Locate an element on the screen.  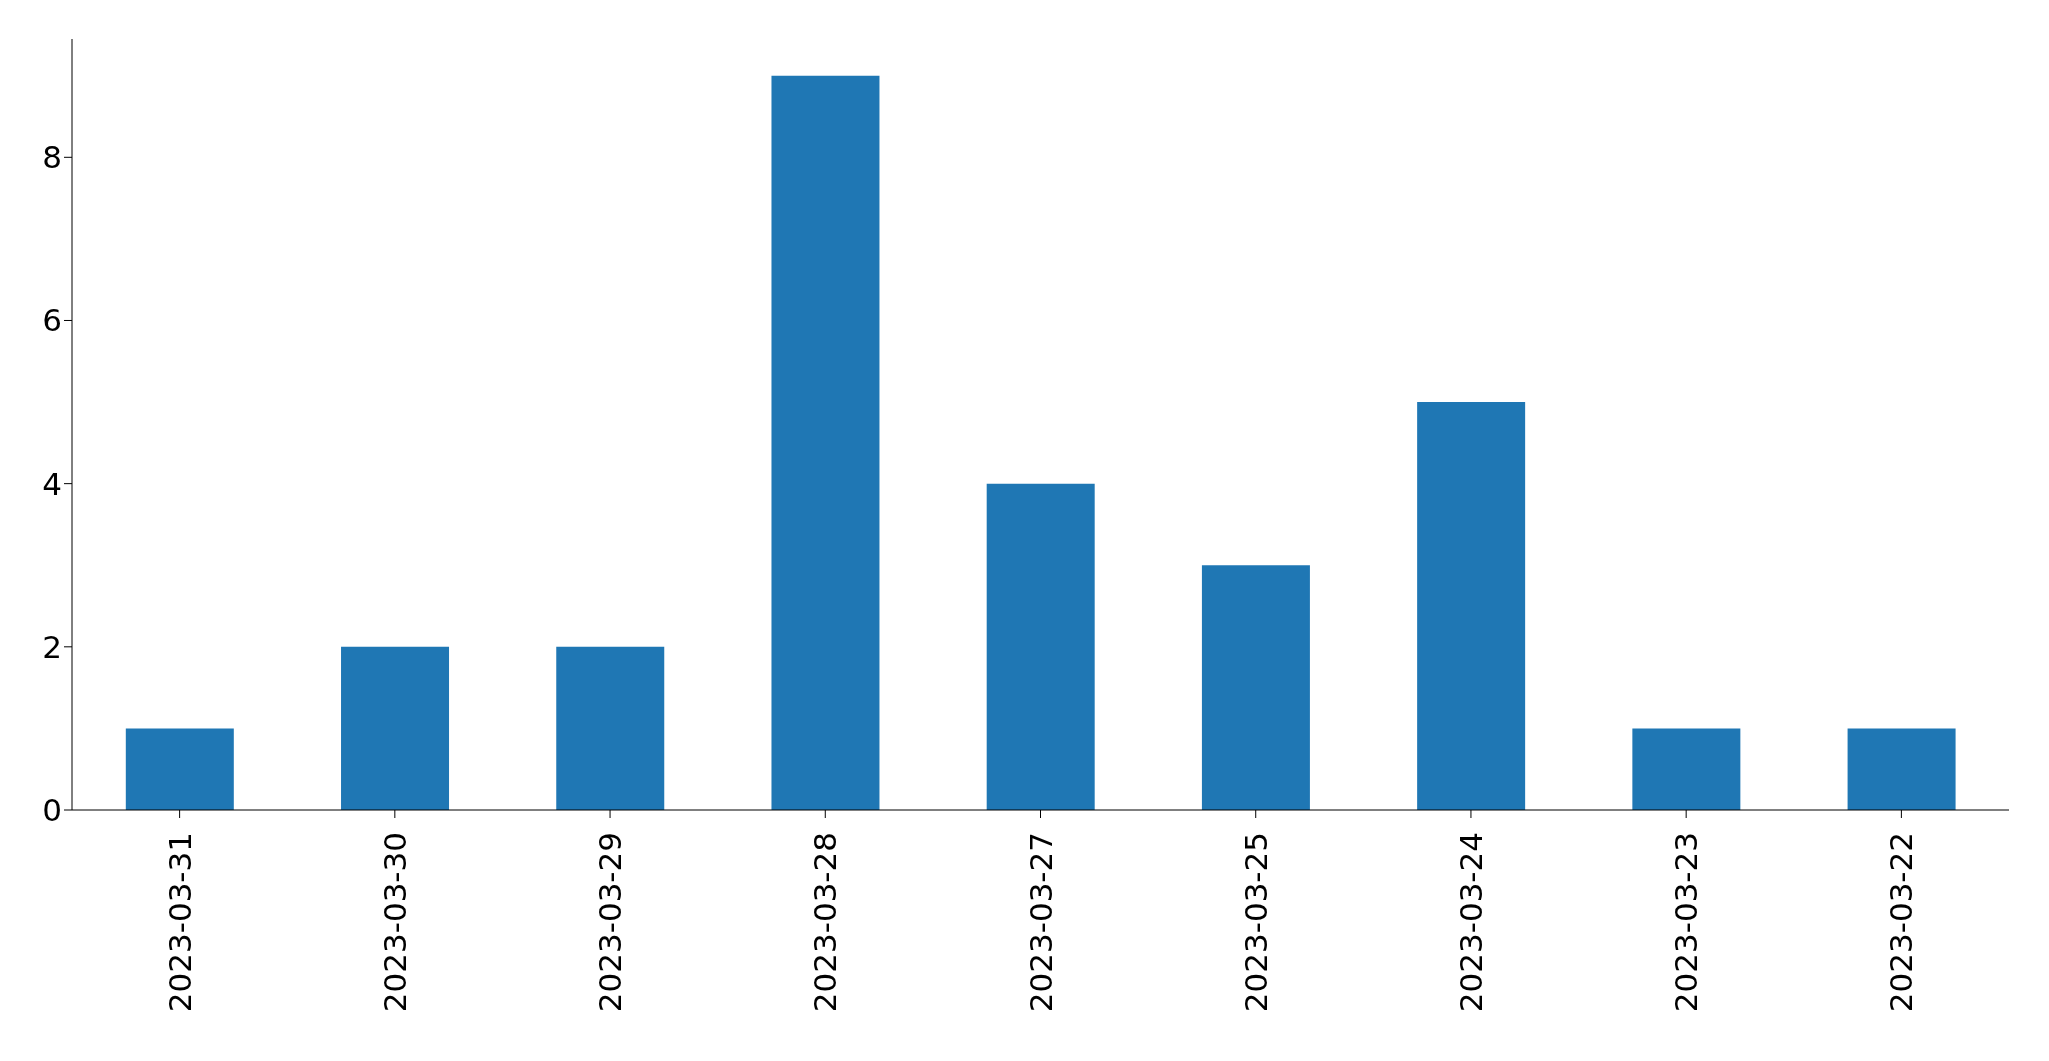
x-tick-label: 2023-03-23 is located at coordinates (1686, 922).